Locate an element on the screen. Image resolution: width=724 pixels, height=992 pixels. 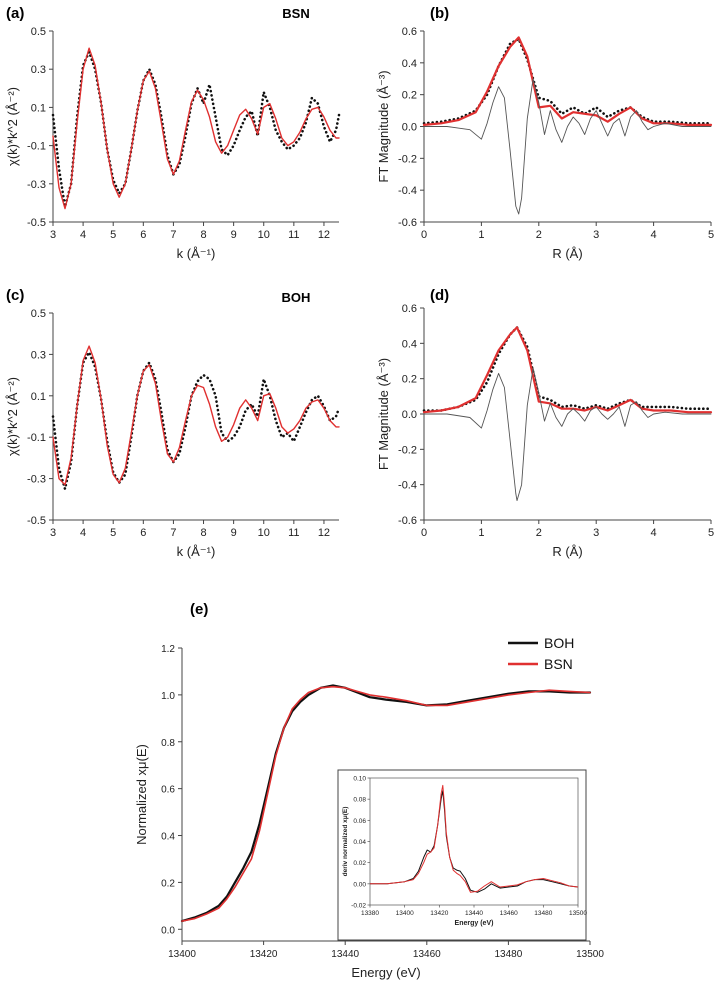
x-tick-label: 13400 is located at coordinates (182, 954).